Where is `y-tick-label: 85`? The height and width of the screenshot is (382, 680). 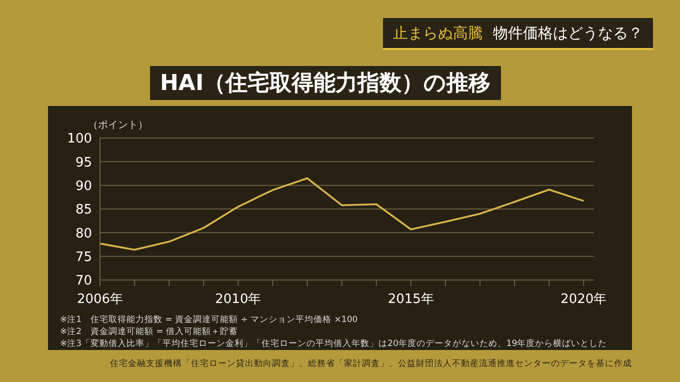 y-tick-label: 85 is located at coordinates (83, 210).